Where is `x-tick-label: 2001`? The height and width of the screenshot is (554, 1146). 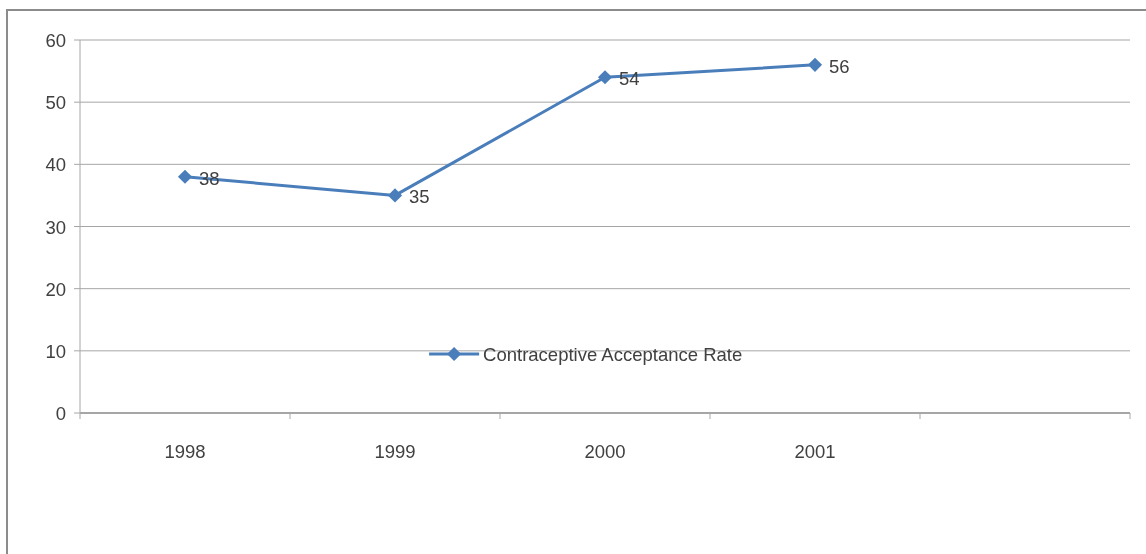 x-tick-label: 2001 is located at coordinates (815, 451).